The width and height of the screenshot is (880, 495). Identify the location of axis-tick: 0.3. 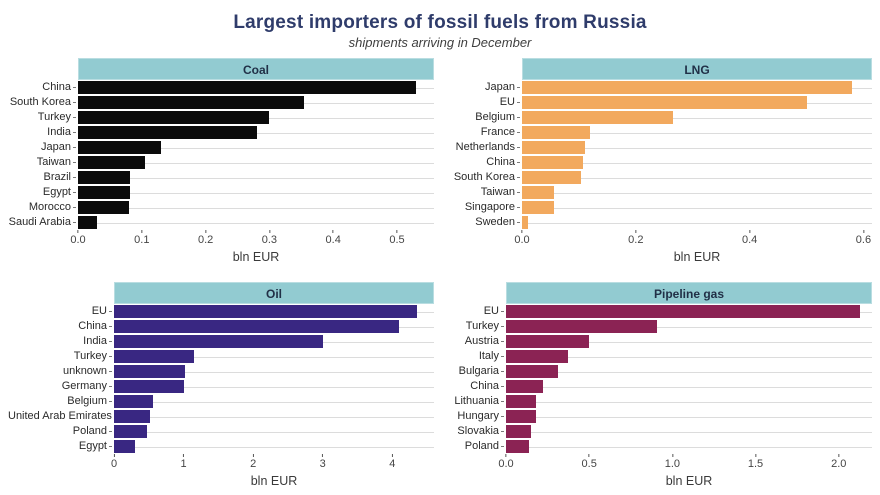
(269, 238).